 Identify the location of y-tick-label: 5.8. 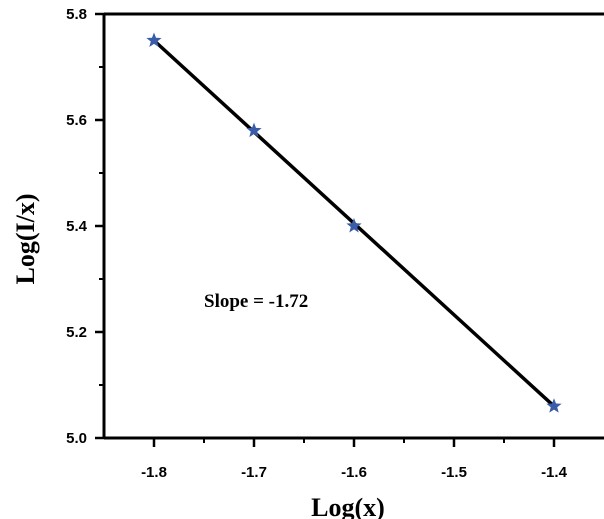
(76, 14).